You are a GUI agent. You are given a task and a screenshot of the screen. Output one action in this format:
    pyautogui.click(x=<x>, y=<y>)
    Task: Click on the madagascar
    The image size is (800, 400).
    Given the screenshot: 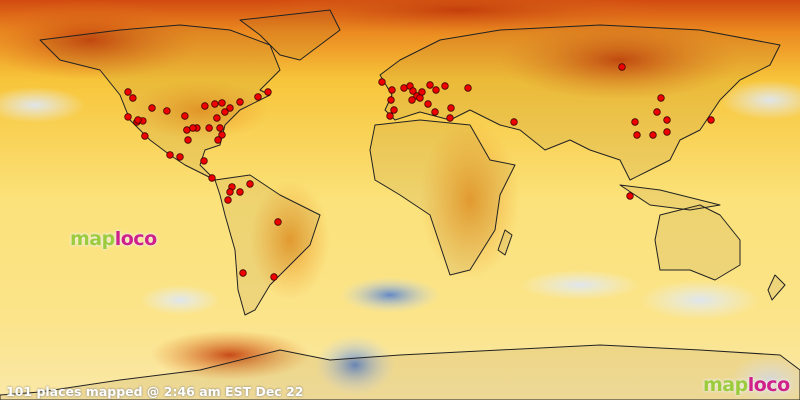 What is the action you would take?
    pyautogui.click(x=505, y=242)
    